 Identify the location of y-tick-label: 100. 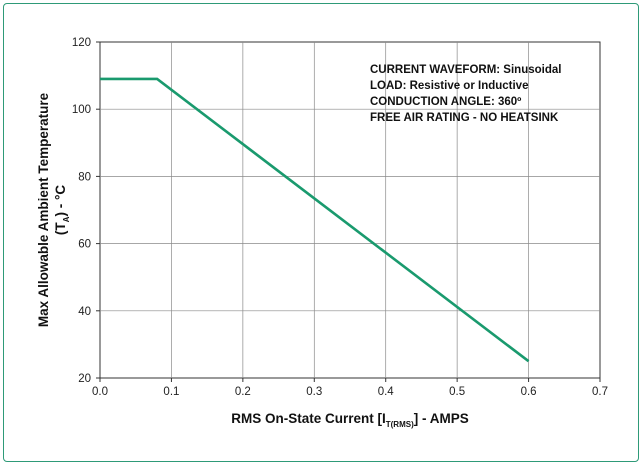
(81, 110).